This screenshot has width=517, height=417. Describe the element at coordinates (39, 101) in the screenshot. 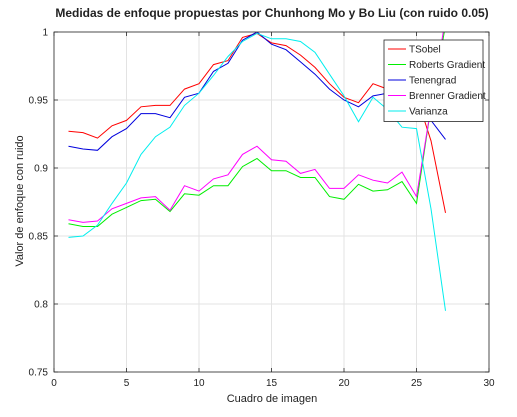

I see `y-tick-label: 0.95` at that location.